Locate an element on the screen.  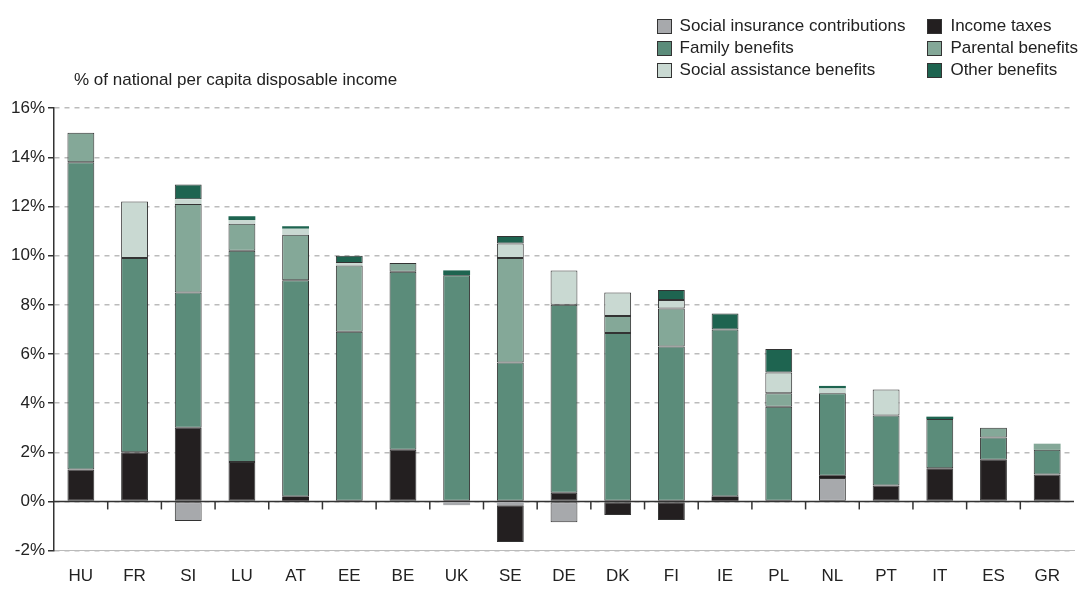
legend-label: Income taxes is located at coordinates (1001, 26).